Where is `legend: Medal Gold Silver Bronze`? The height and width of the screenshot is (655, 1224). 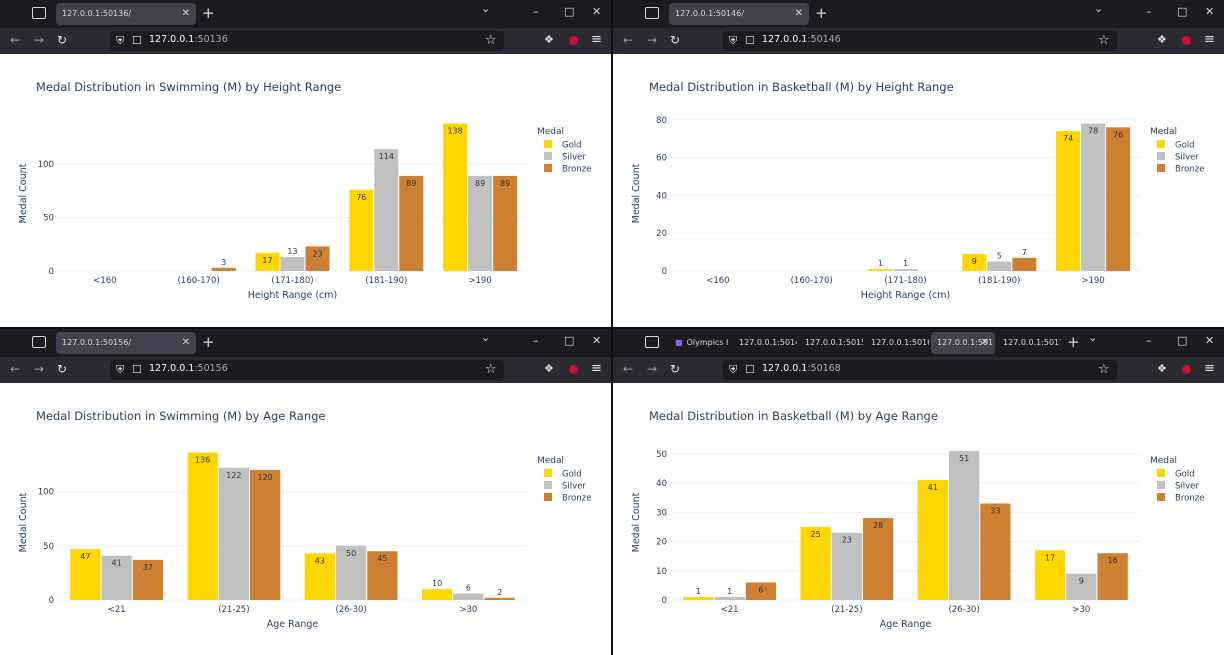
legend: Medal Gold Silver Bronze is located at coordinates (564, 480).